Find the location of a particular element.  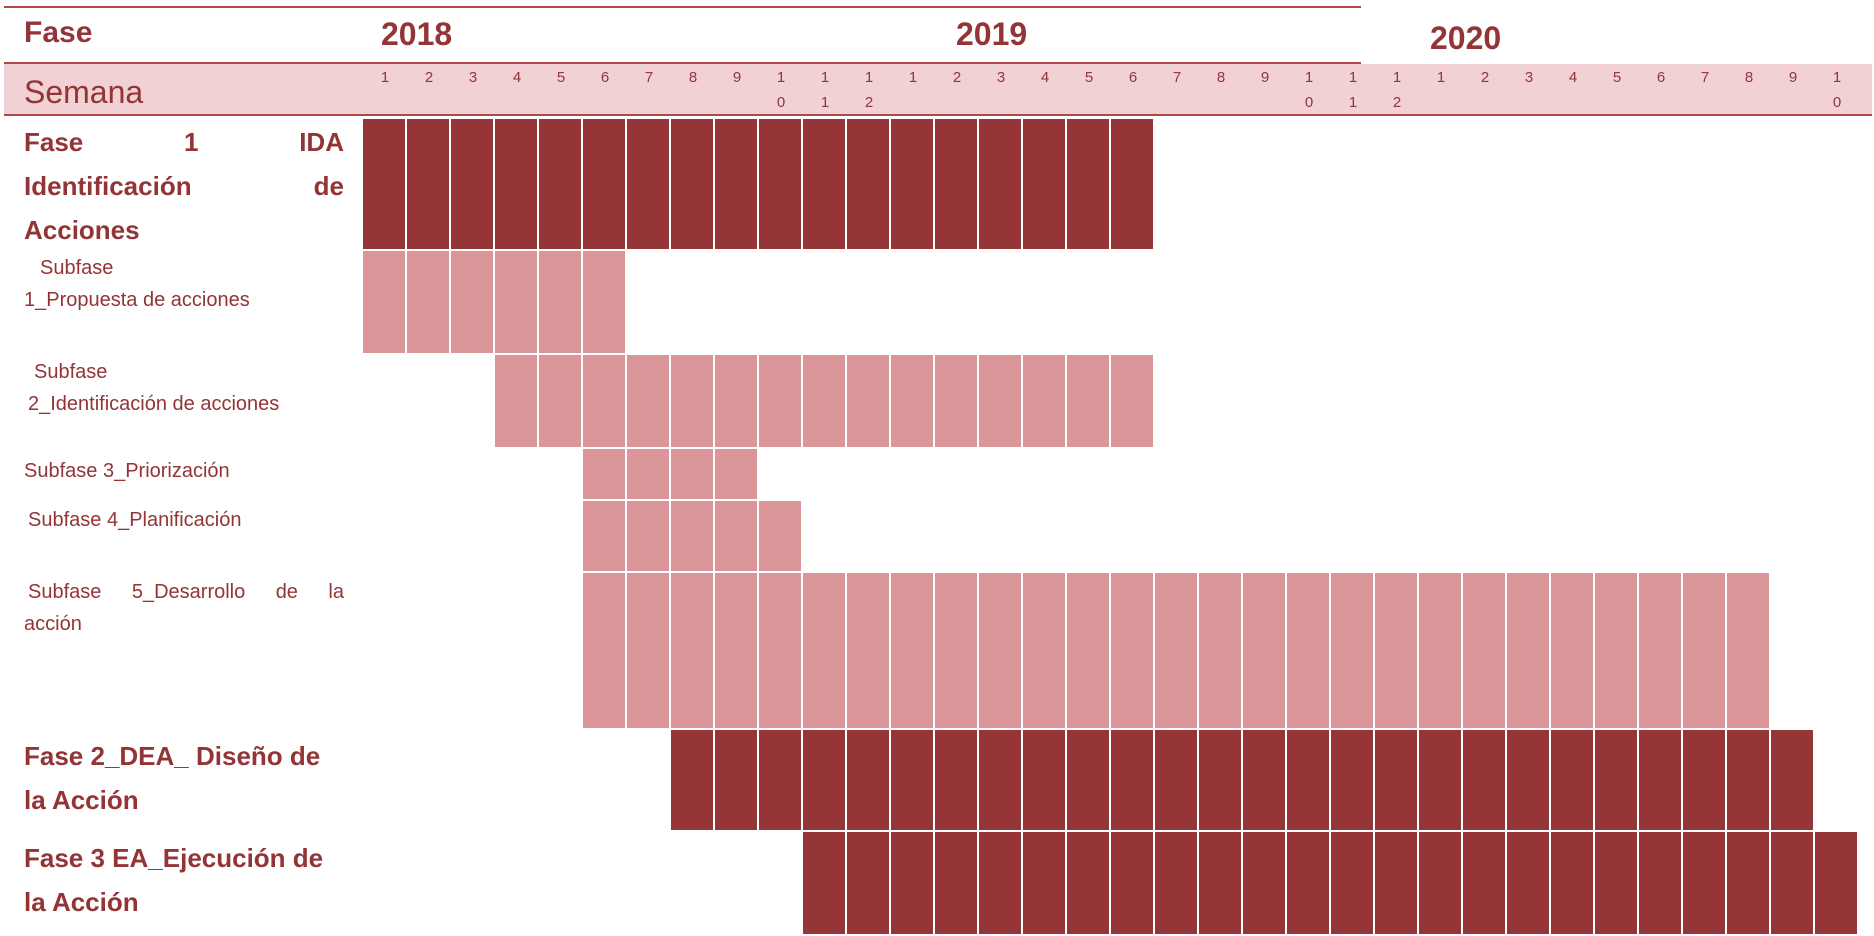

year-2018-label: 2018 is located at coordinates (417, 34).